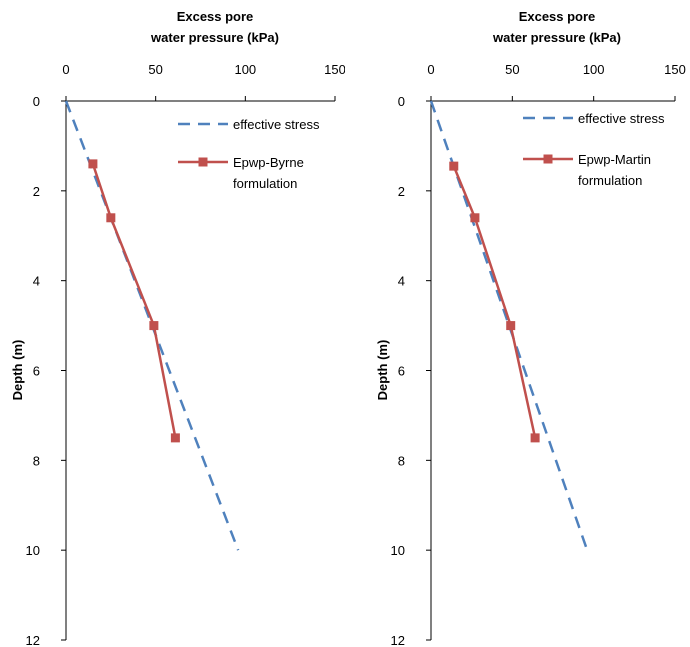 This screenshot has height=647, width=690. I want to click on legend-epwp-label: Epwp-Martin, so click(614, 159).